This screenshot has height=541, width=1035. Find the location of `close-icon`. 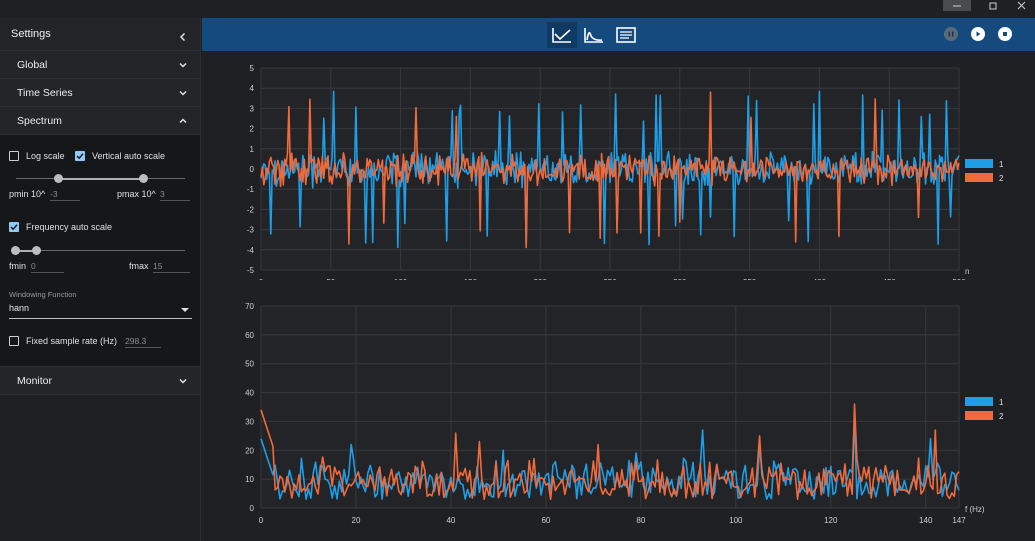

close-icon is located at coordinates (1021, 5).